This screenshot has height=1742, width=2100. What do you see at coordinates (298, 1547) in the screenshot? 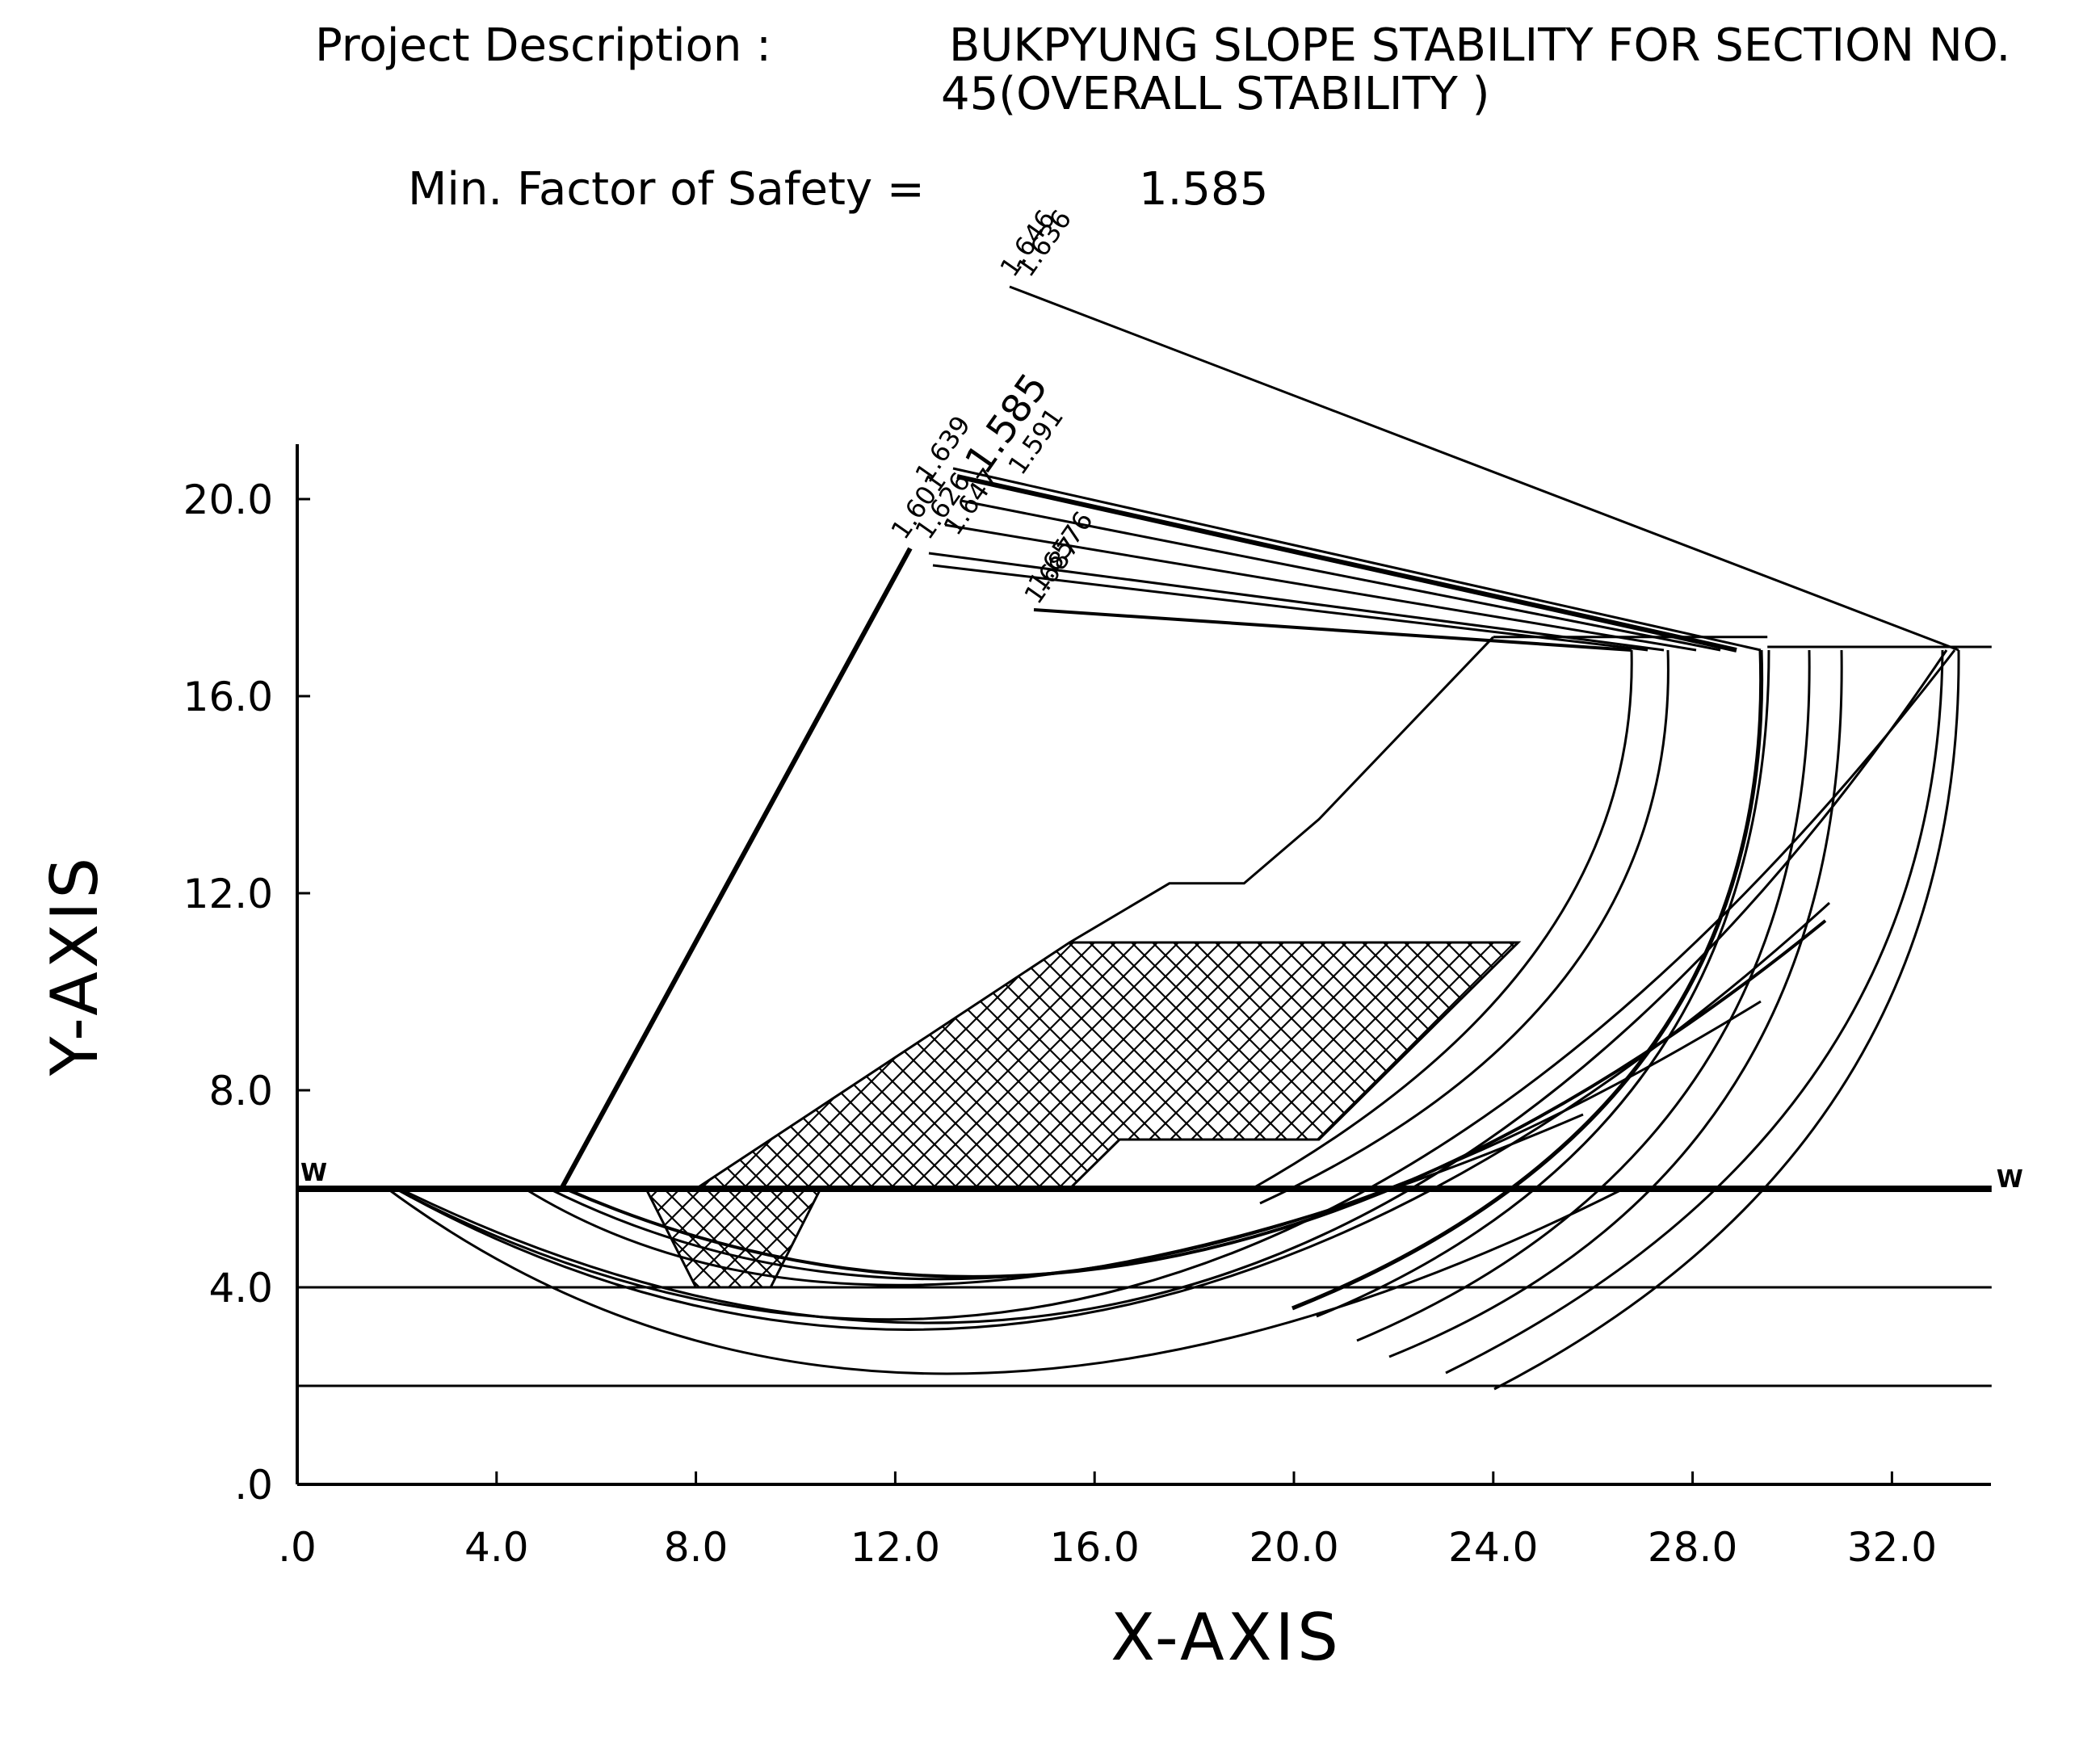
I see `x-tick-label: .0` at bounding box center [298, 1547].